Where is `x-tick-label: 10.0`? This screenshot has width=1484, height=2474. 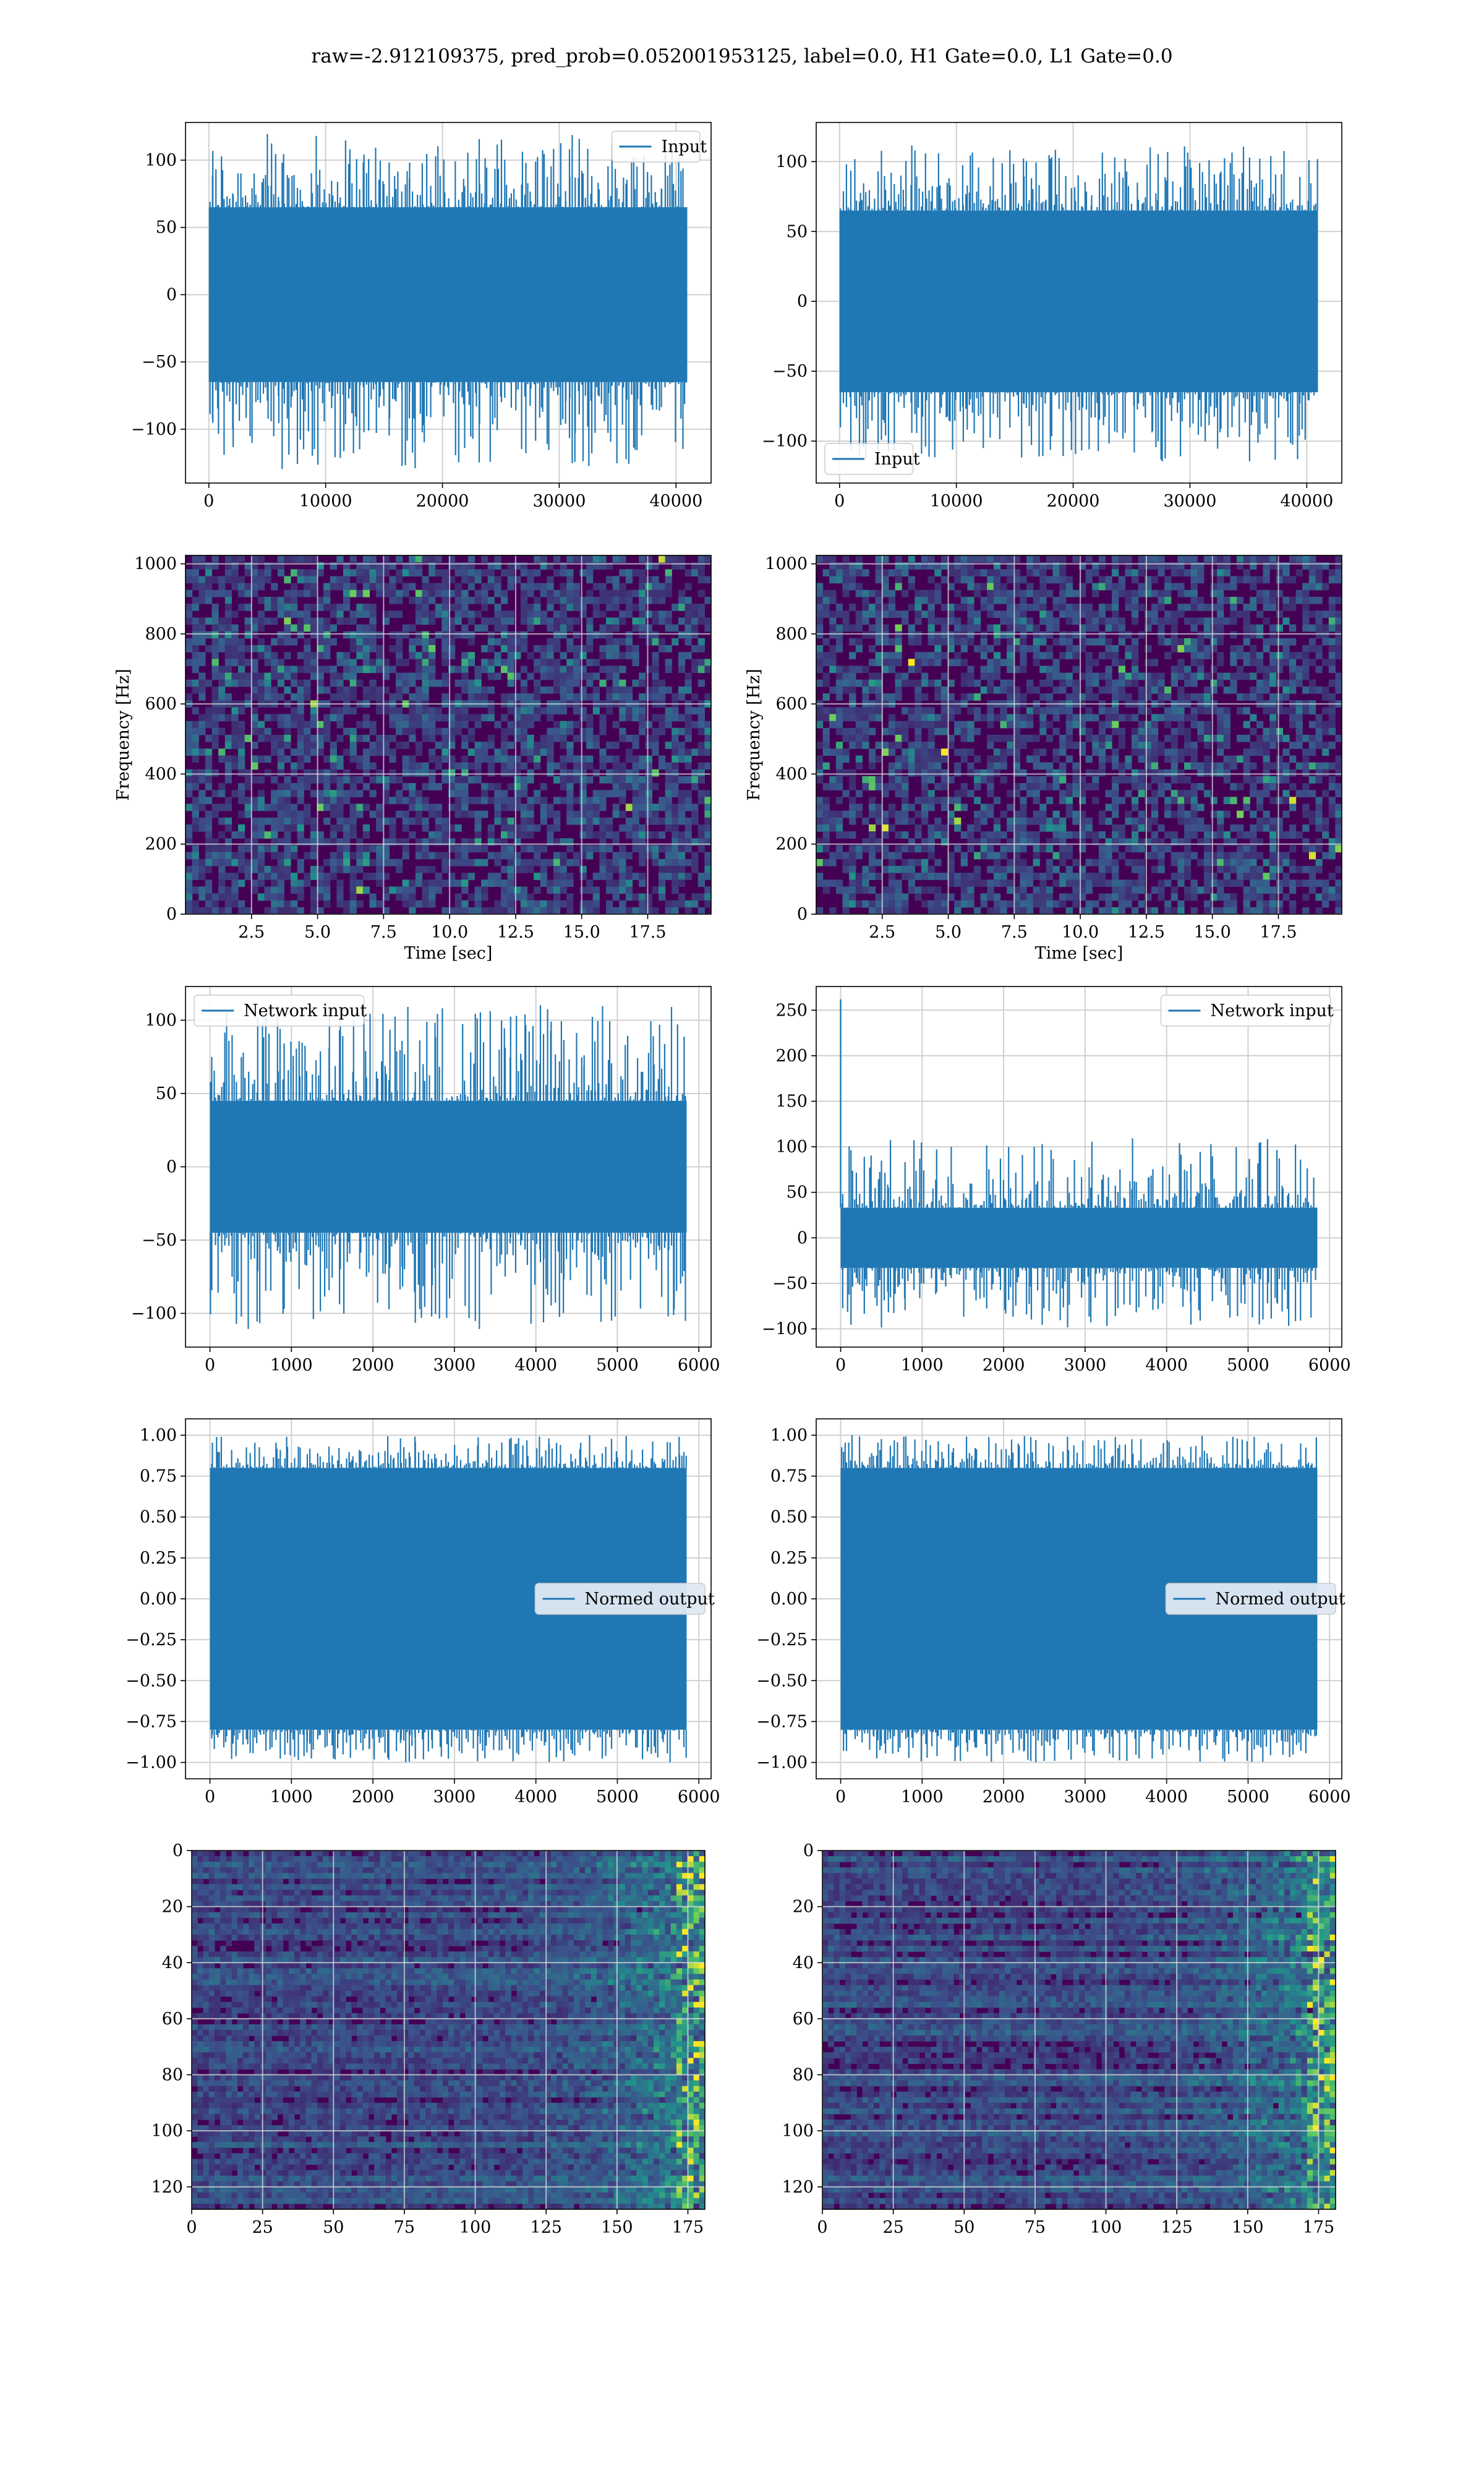 x-tick-label: 10.0 is located at coordinates (449, 932).